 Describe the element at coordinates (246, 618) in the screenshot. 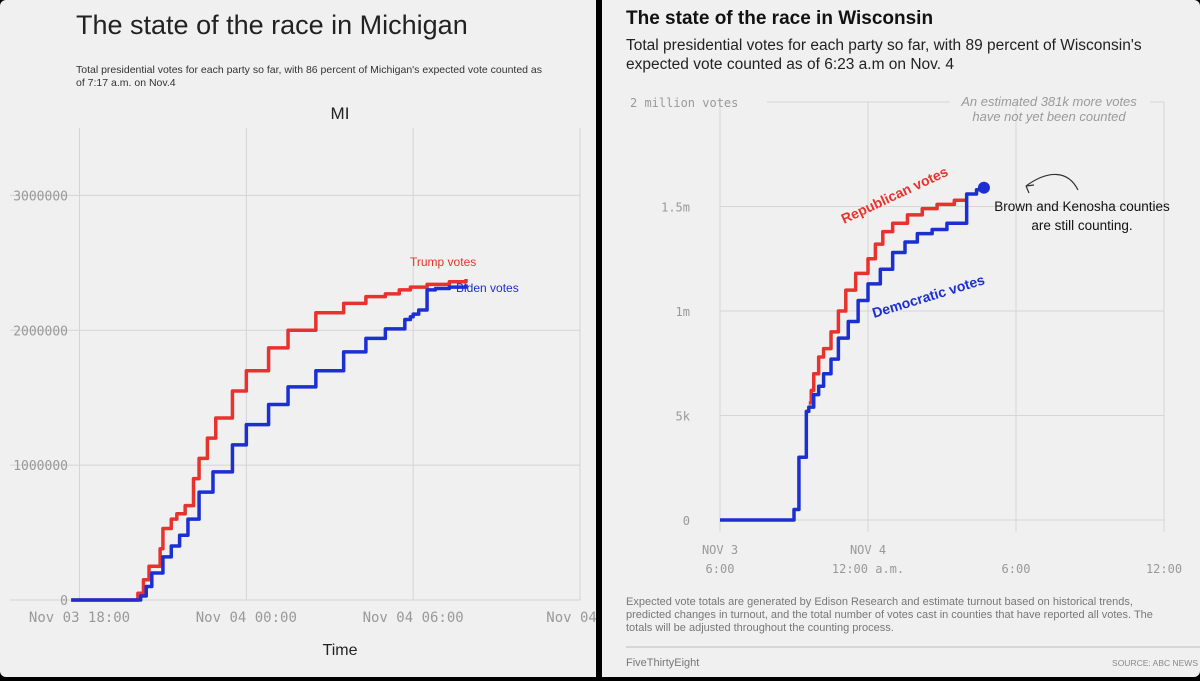

I see `x-tick-label: Nov 04 00:00` at that location.